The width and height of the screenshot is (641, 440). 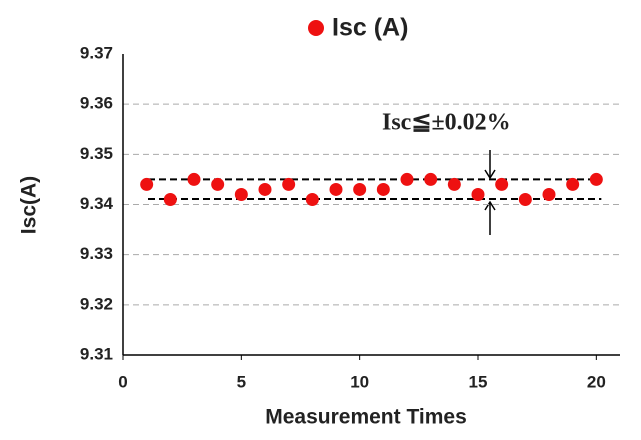 I want to click on y-tick-label: 9.32, so click(x=96, y=303).